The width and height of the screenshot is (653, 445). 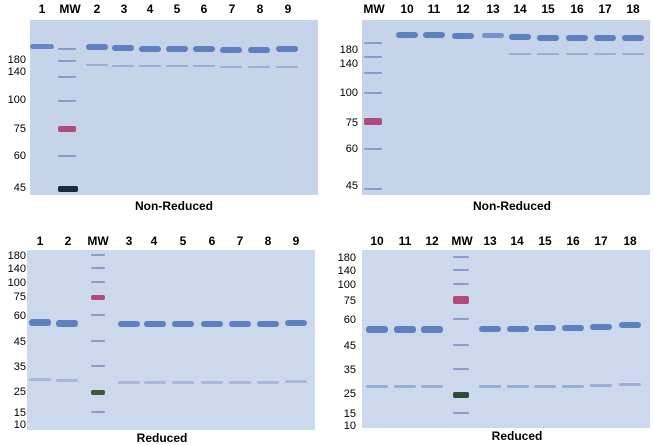 What do you see at coordinates (68, 241) in the screenshot?
I see `lane-label: 2` at bounding box center [68, 241].